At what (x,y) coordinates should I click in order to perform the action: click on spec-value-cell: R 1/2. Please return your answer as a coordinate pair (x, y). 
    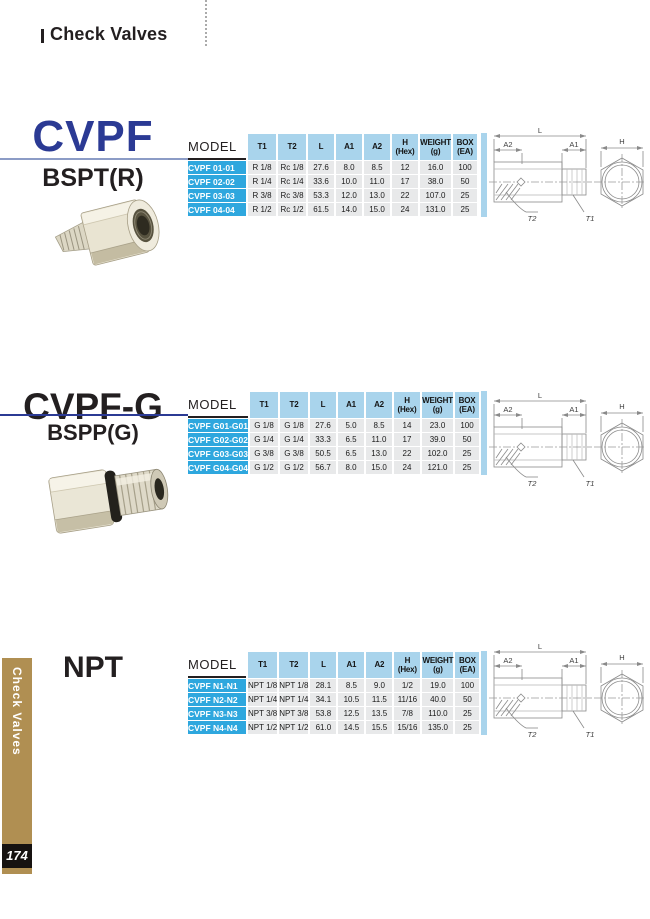
    Looking at the image, I should click on (262, 209).